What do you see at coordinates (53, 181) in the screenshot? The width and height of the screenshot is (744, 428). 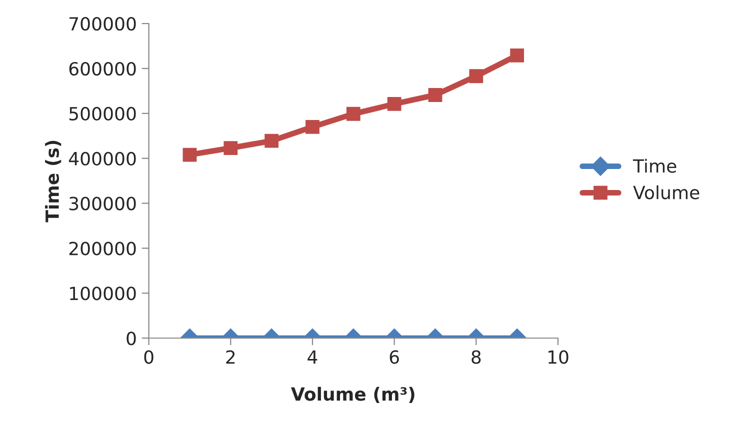 I see `y-axis-title: Time (s)` at bounding box center [53, 181].